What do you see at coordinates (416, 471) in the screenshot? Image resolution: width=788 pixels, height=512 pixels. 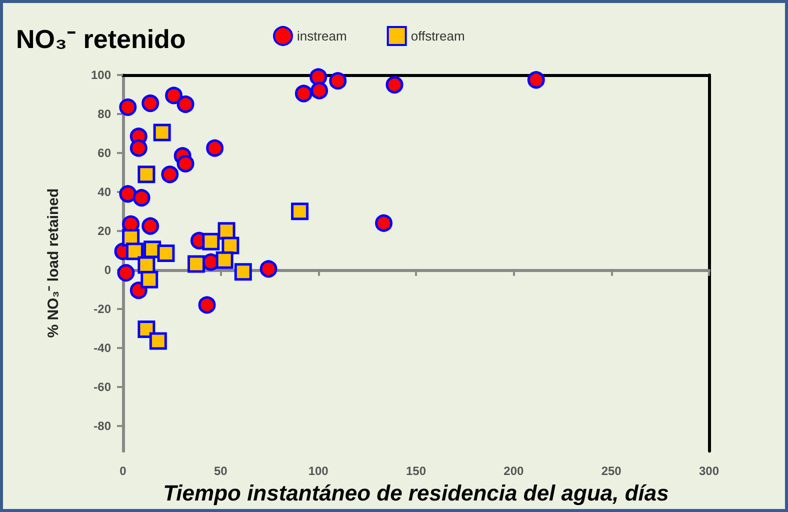 I see `x-tick-label: 150` at bounding box center [416, 471].